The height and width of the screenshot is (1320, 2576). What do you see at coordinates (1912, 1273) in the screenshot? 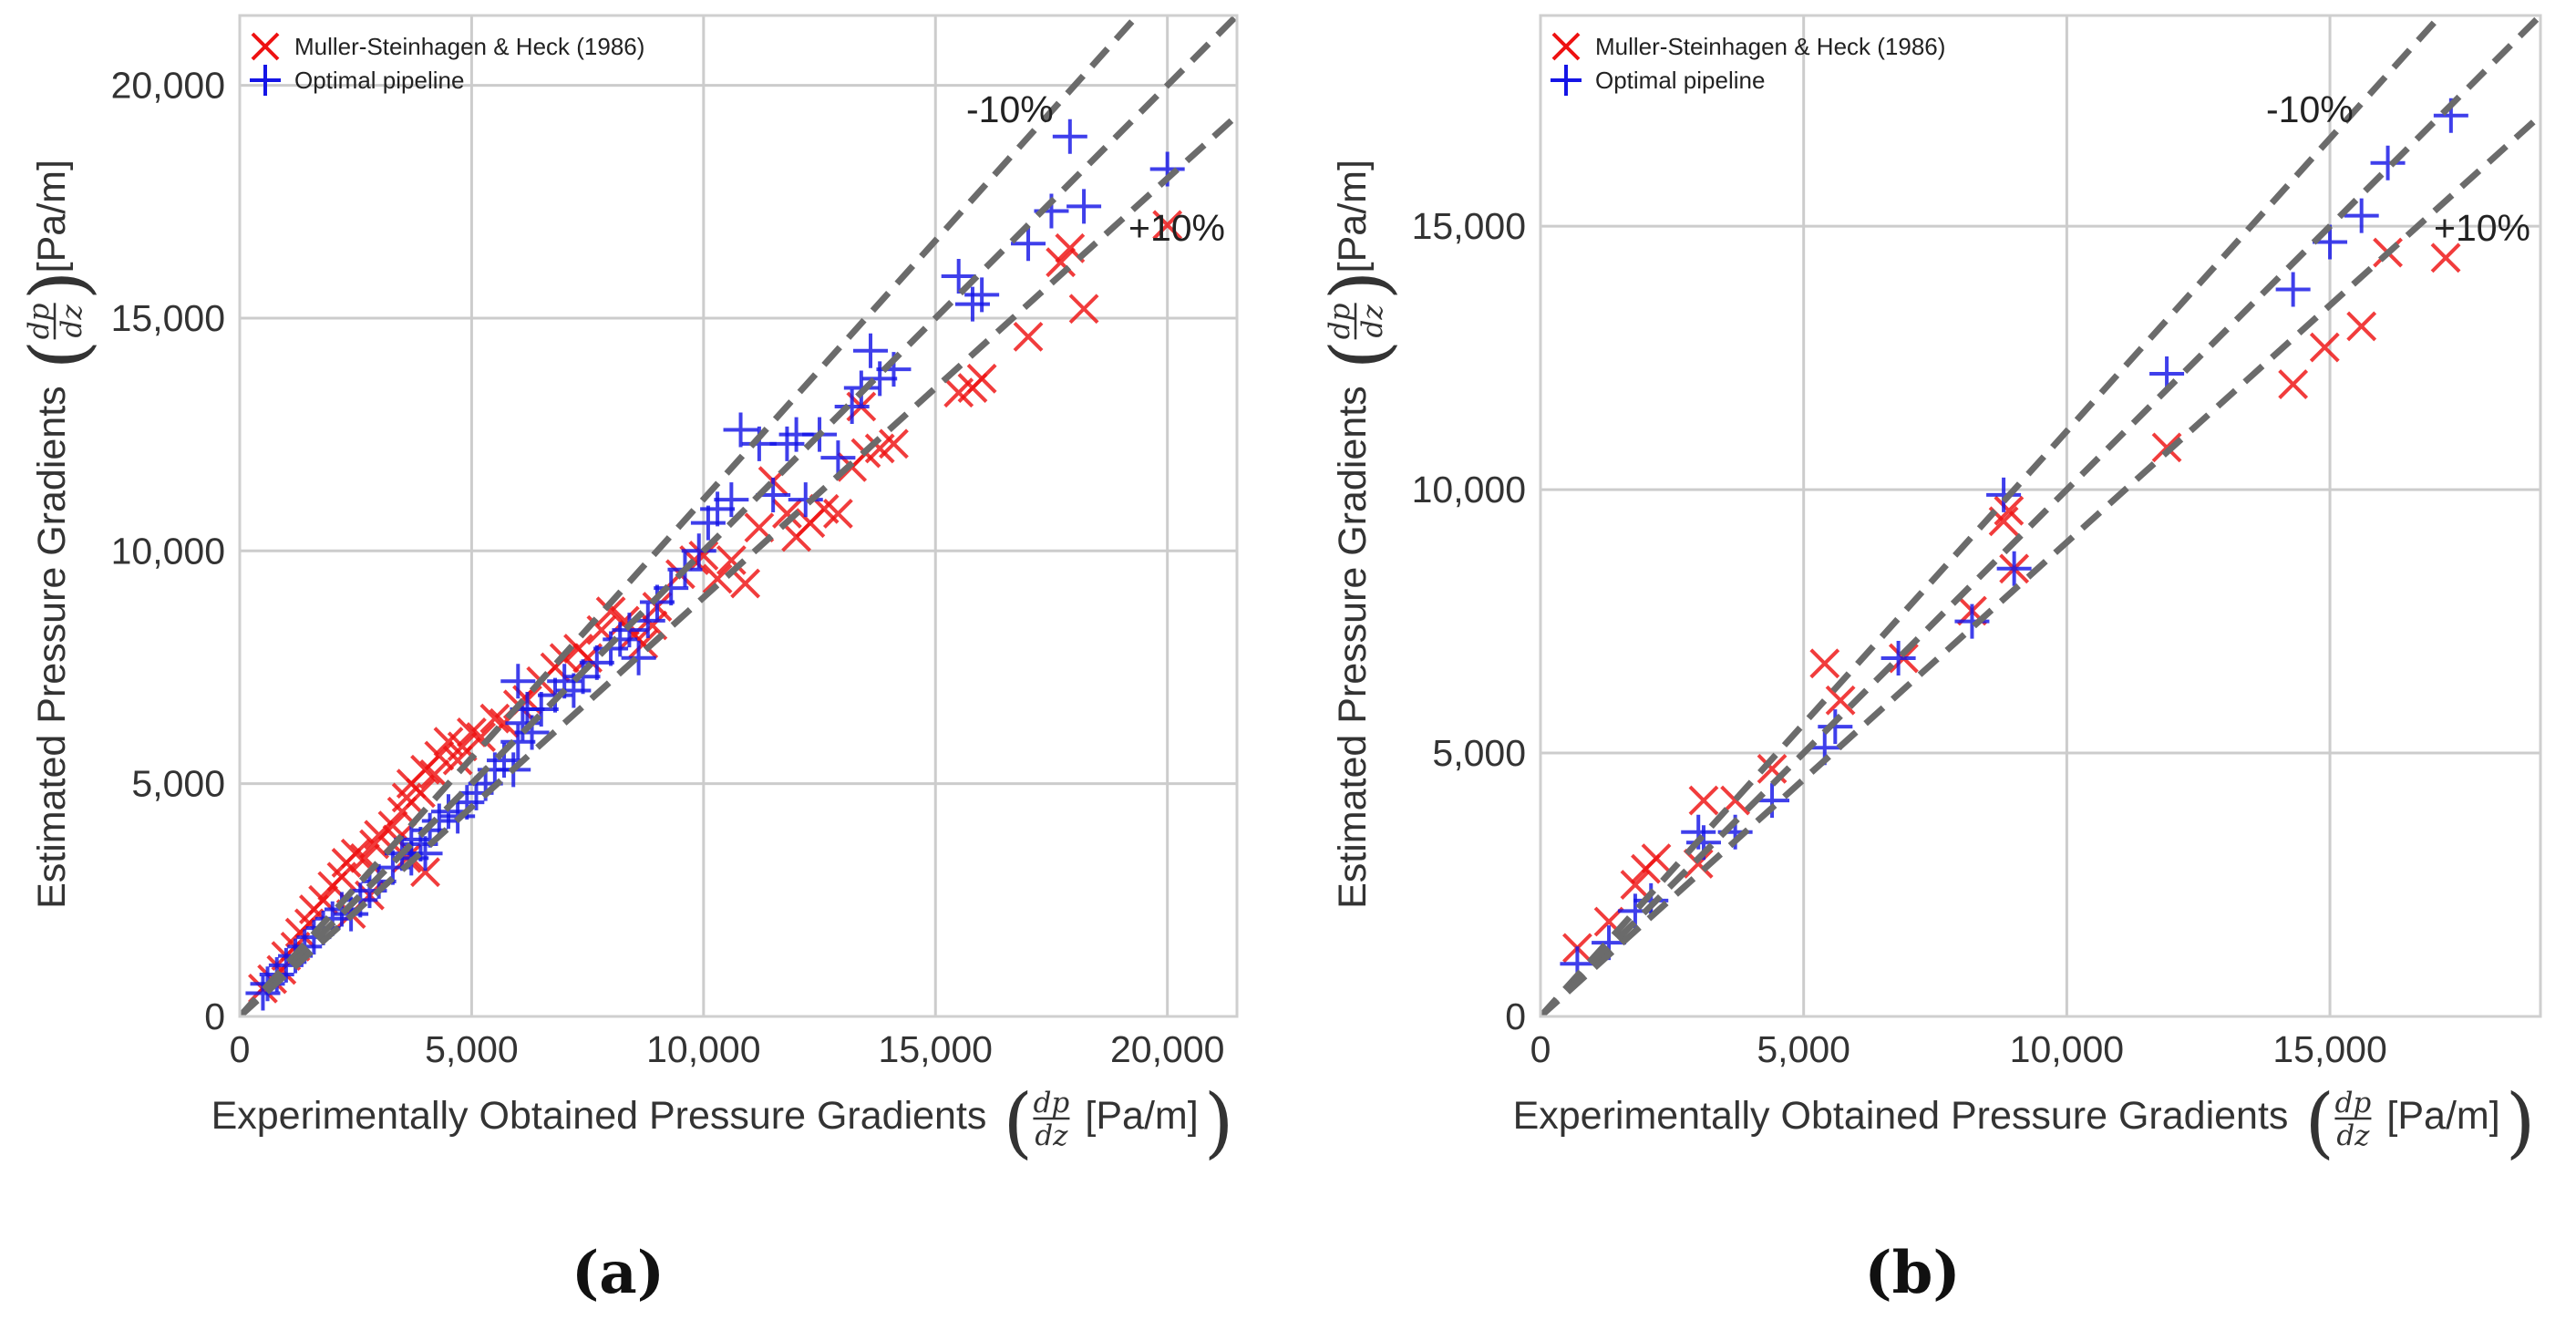
I see `panel-b-label: (b)` at bounding box center [1912, 1273].